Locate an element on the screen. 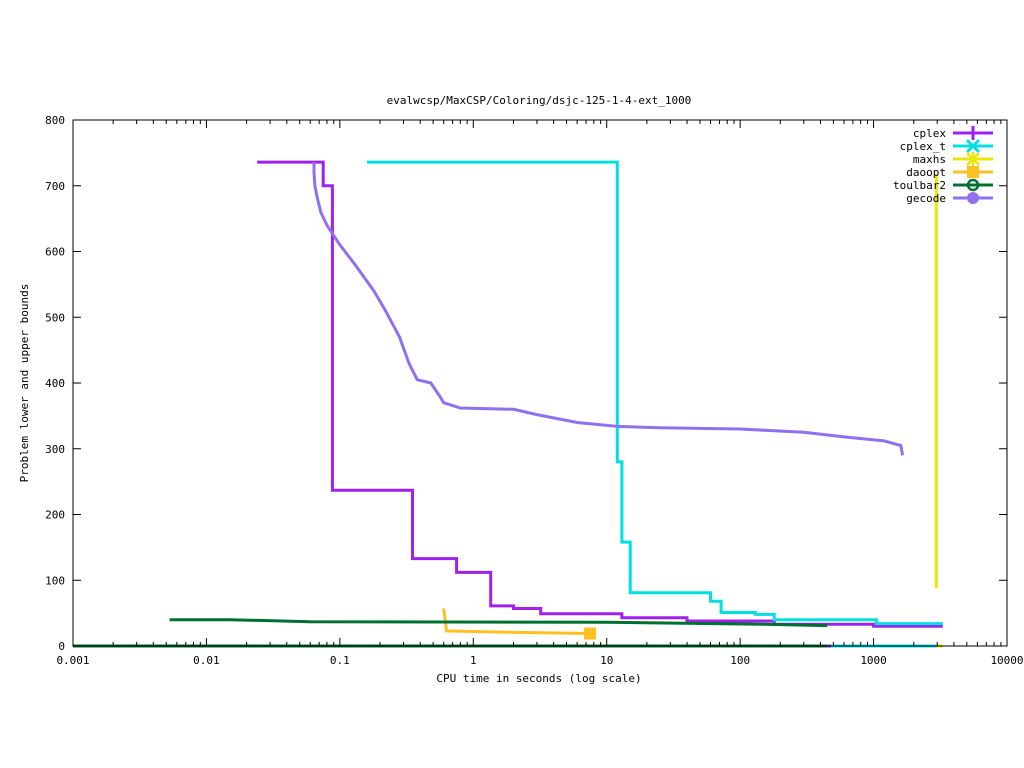 This screenshot has width=1024, height=768. legend-label-daoopt: daoopt is located at coordinates (926, 172).